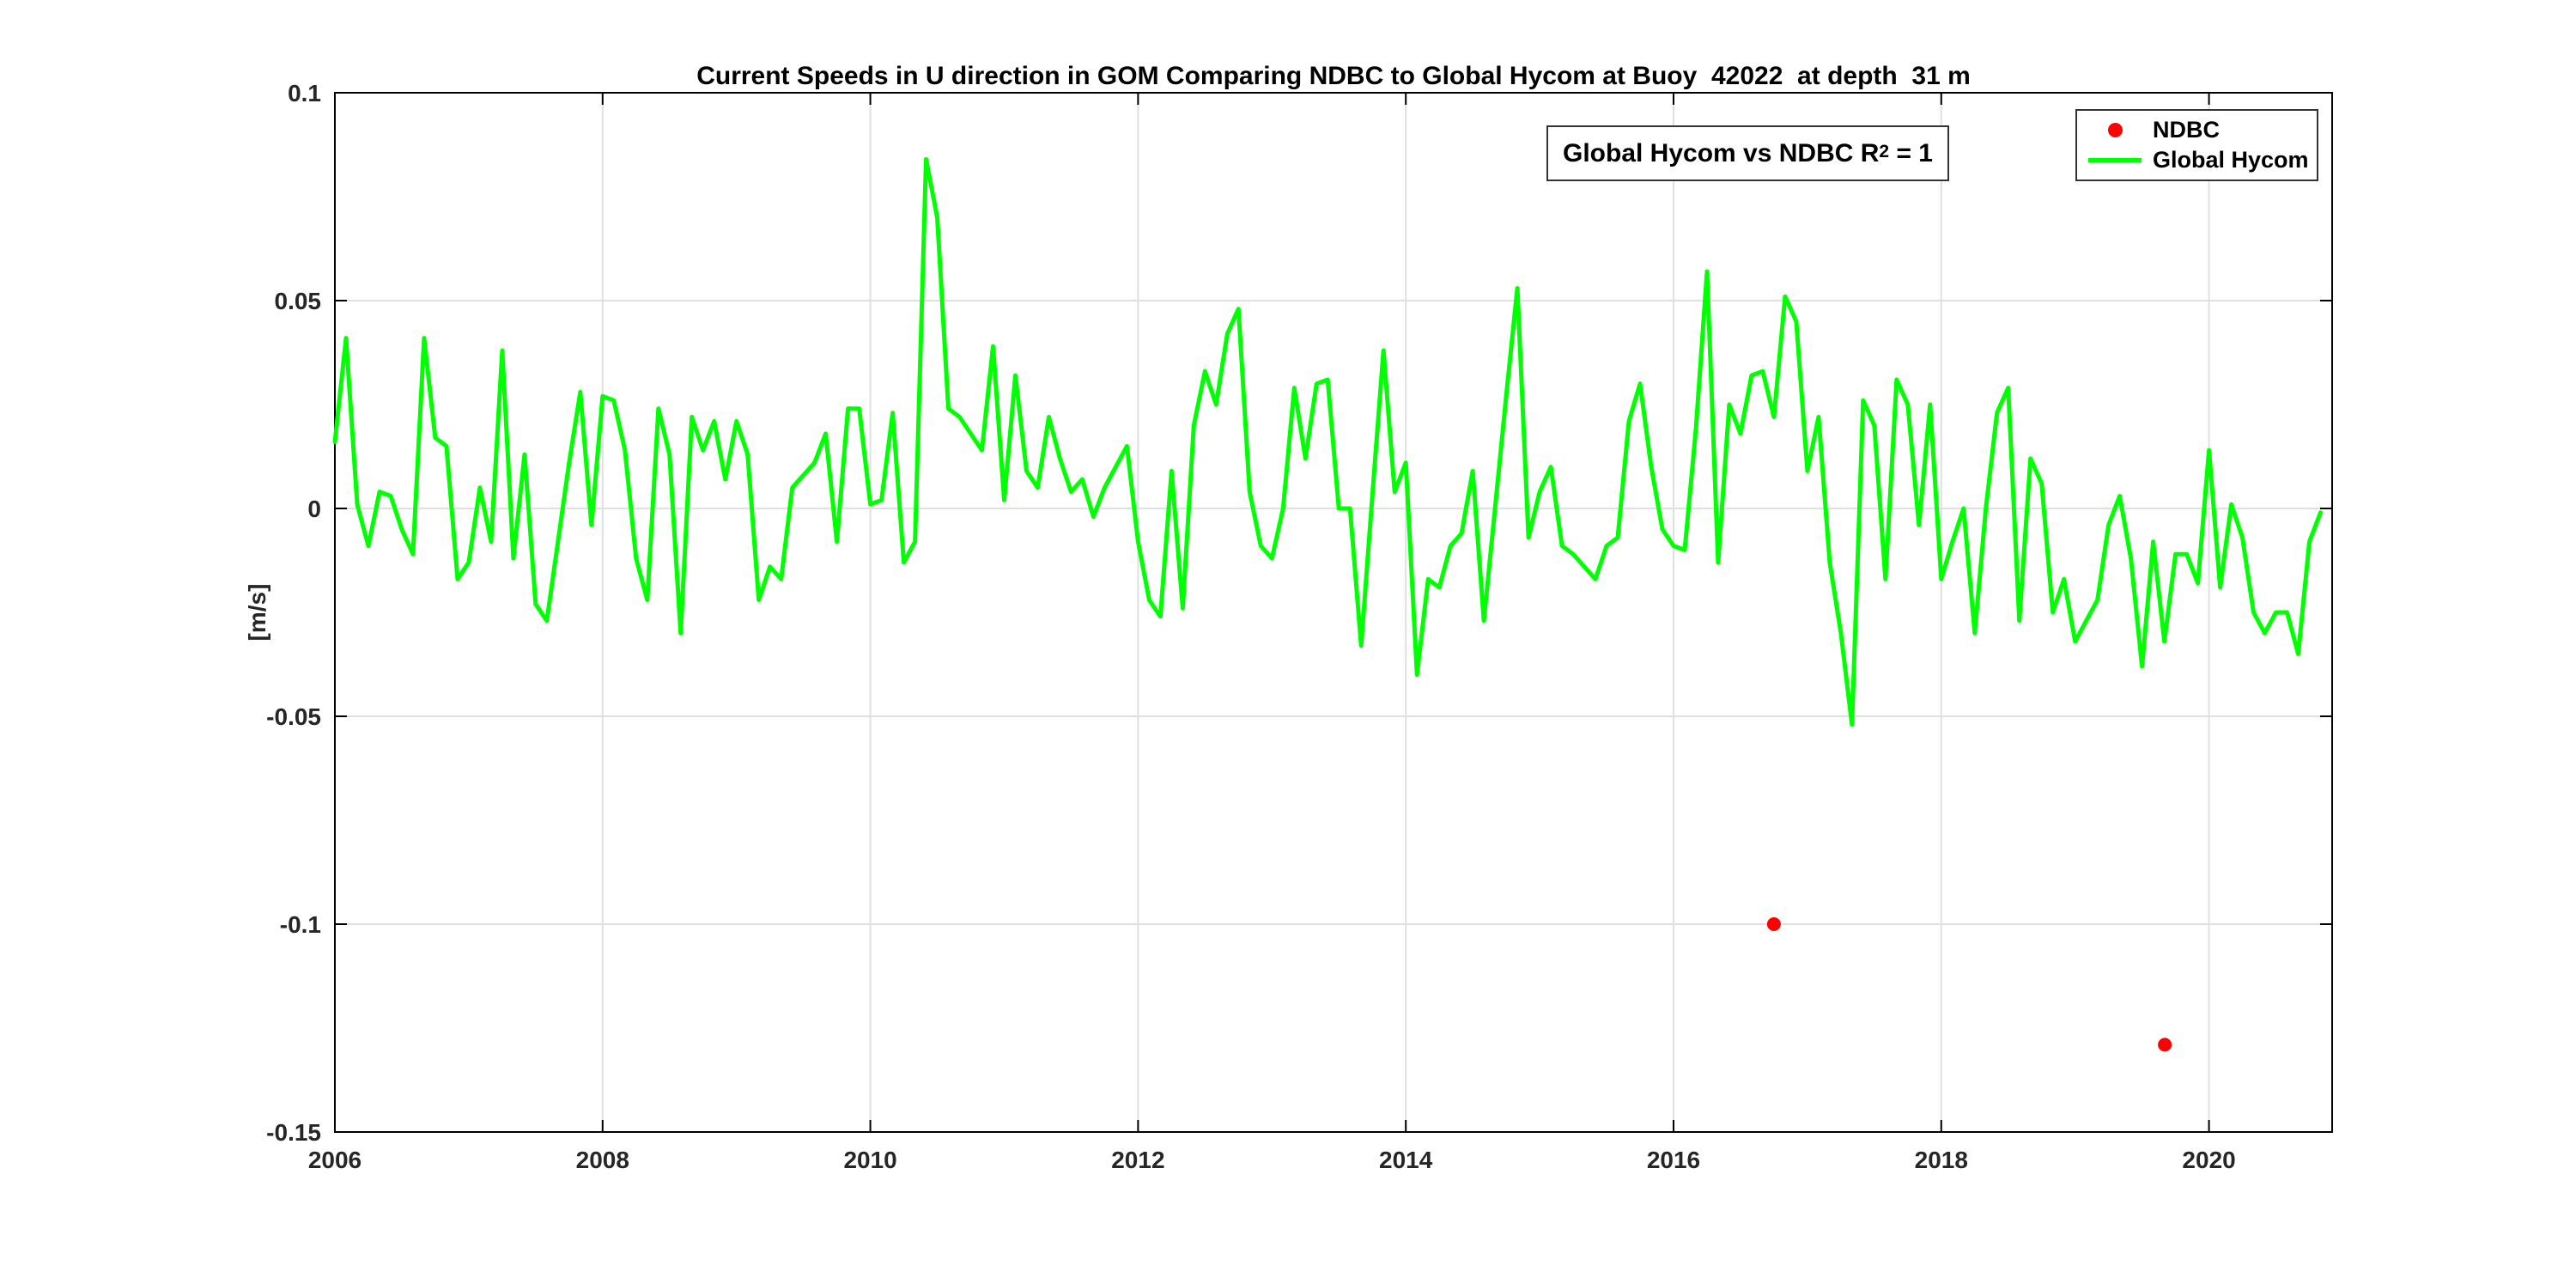  What do you see at coordinates (1674, 1160) in the screenshot?
I see `x-tick-label: 2016` at bounding box center [1674, 1160].